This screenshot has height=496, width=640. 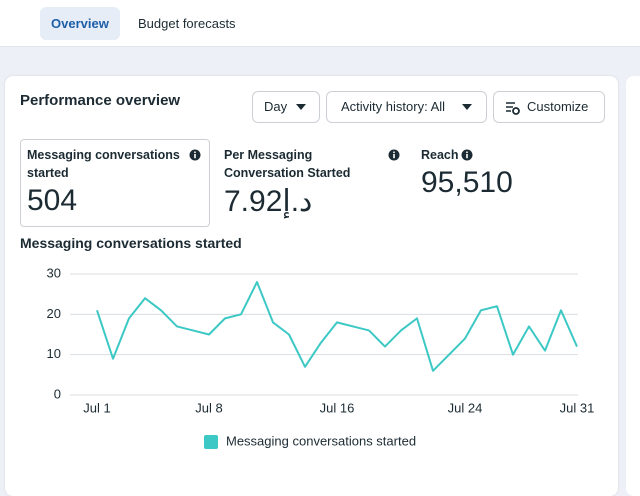 What do you see at coordinates (513, 108) in the screenshot?
I see `customize-icon` at bounding box center [513, 108].